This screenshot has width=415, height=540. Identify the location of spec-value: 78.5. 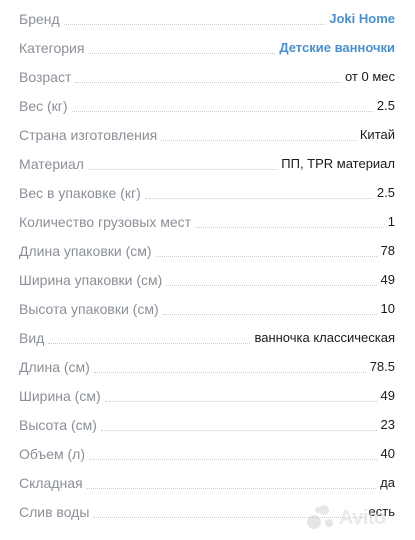
(390, 366).